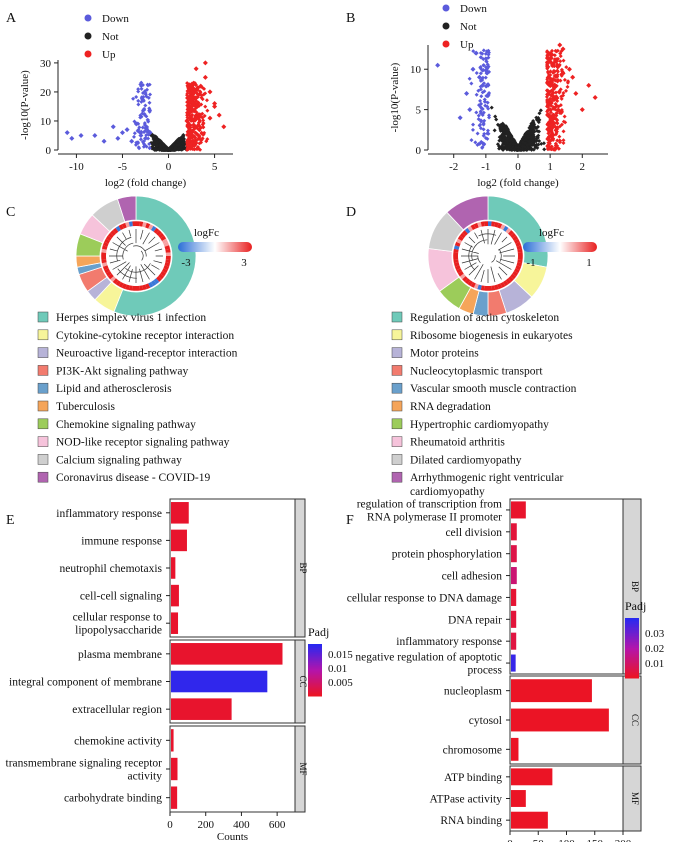 Image resolution: width=685 pixels, height=842 pixels. What do you see at coordinates (471, 821) in the screenshot?
I see `category-label: RNA binding` at bounding box center [471, 821].